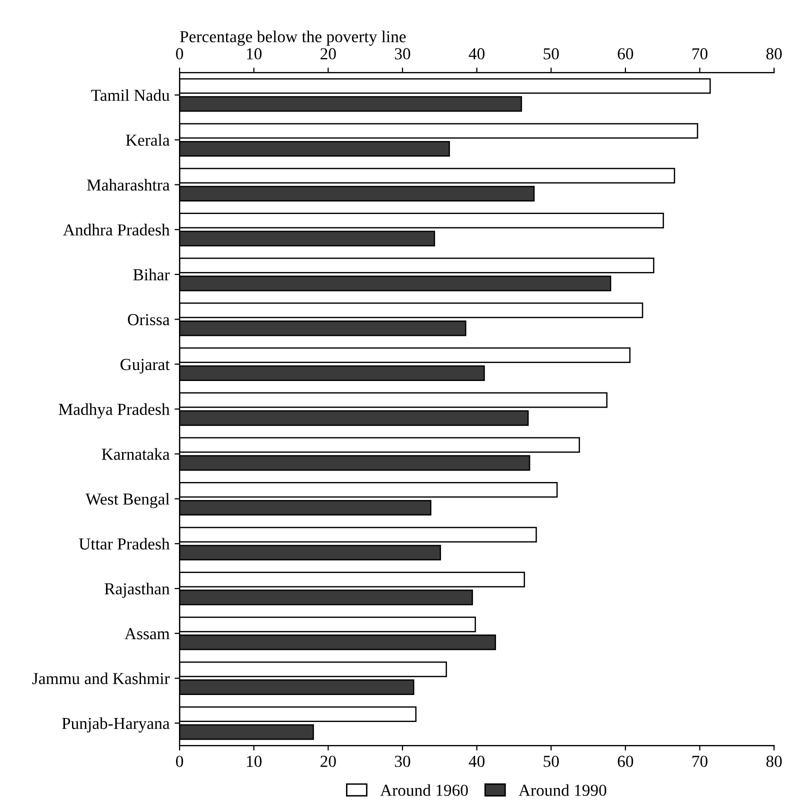 Image resolution: width=798 pixels, height=806 pixels. What do you see at coordinates (149, 320) in the screenshot?
I see `y-tick-label: Orissa` at bounding box center [149, 320].